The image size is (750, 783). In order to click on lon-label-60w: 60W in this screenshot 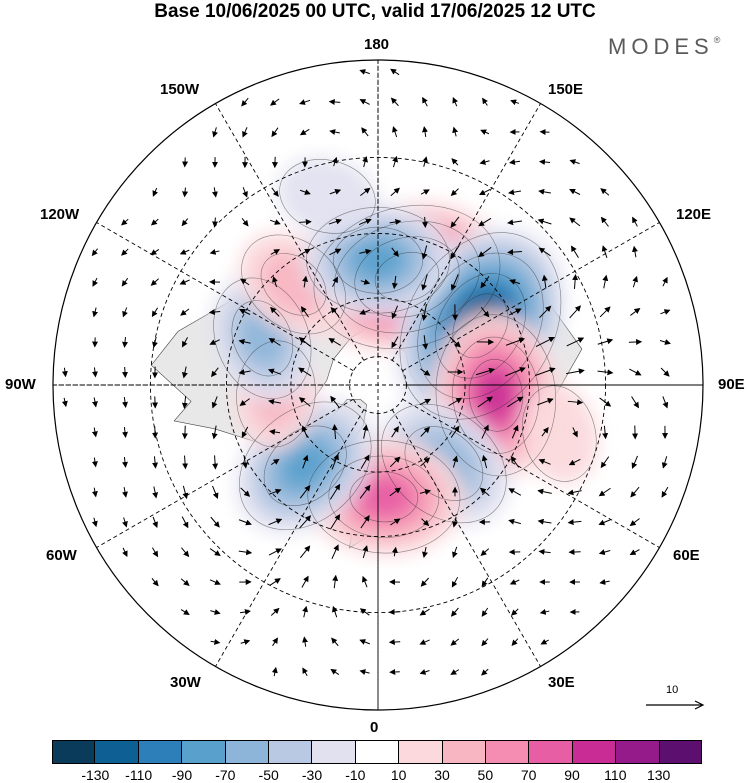, I will do `click(61, 555)`.